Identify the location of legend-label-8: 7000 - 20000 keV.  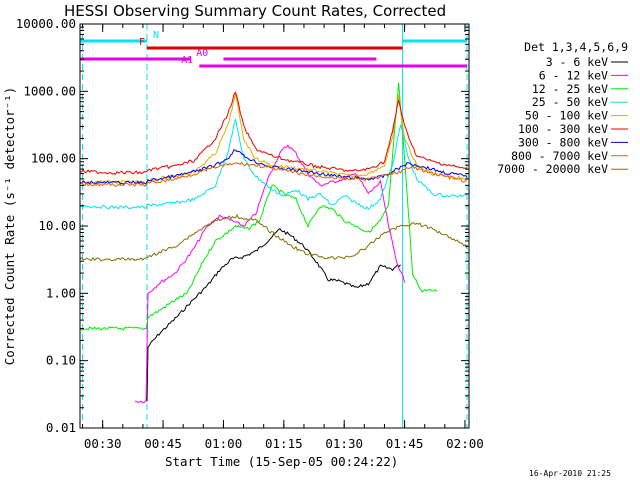
(552, 169).